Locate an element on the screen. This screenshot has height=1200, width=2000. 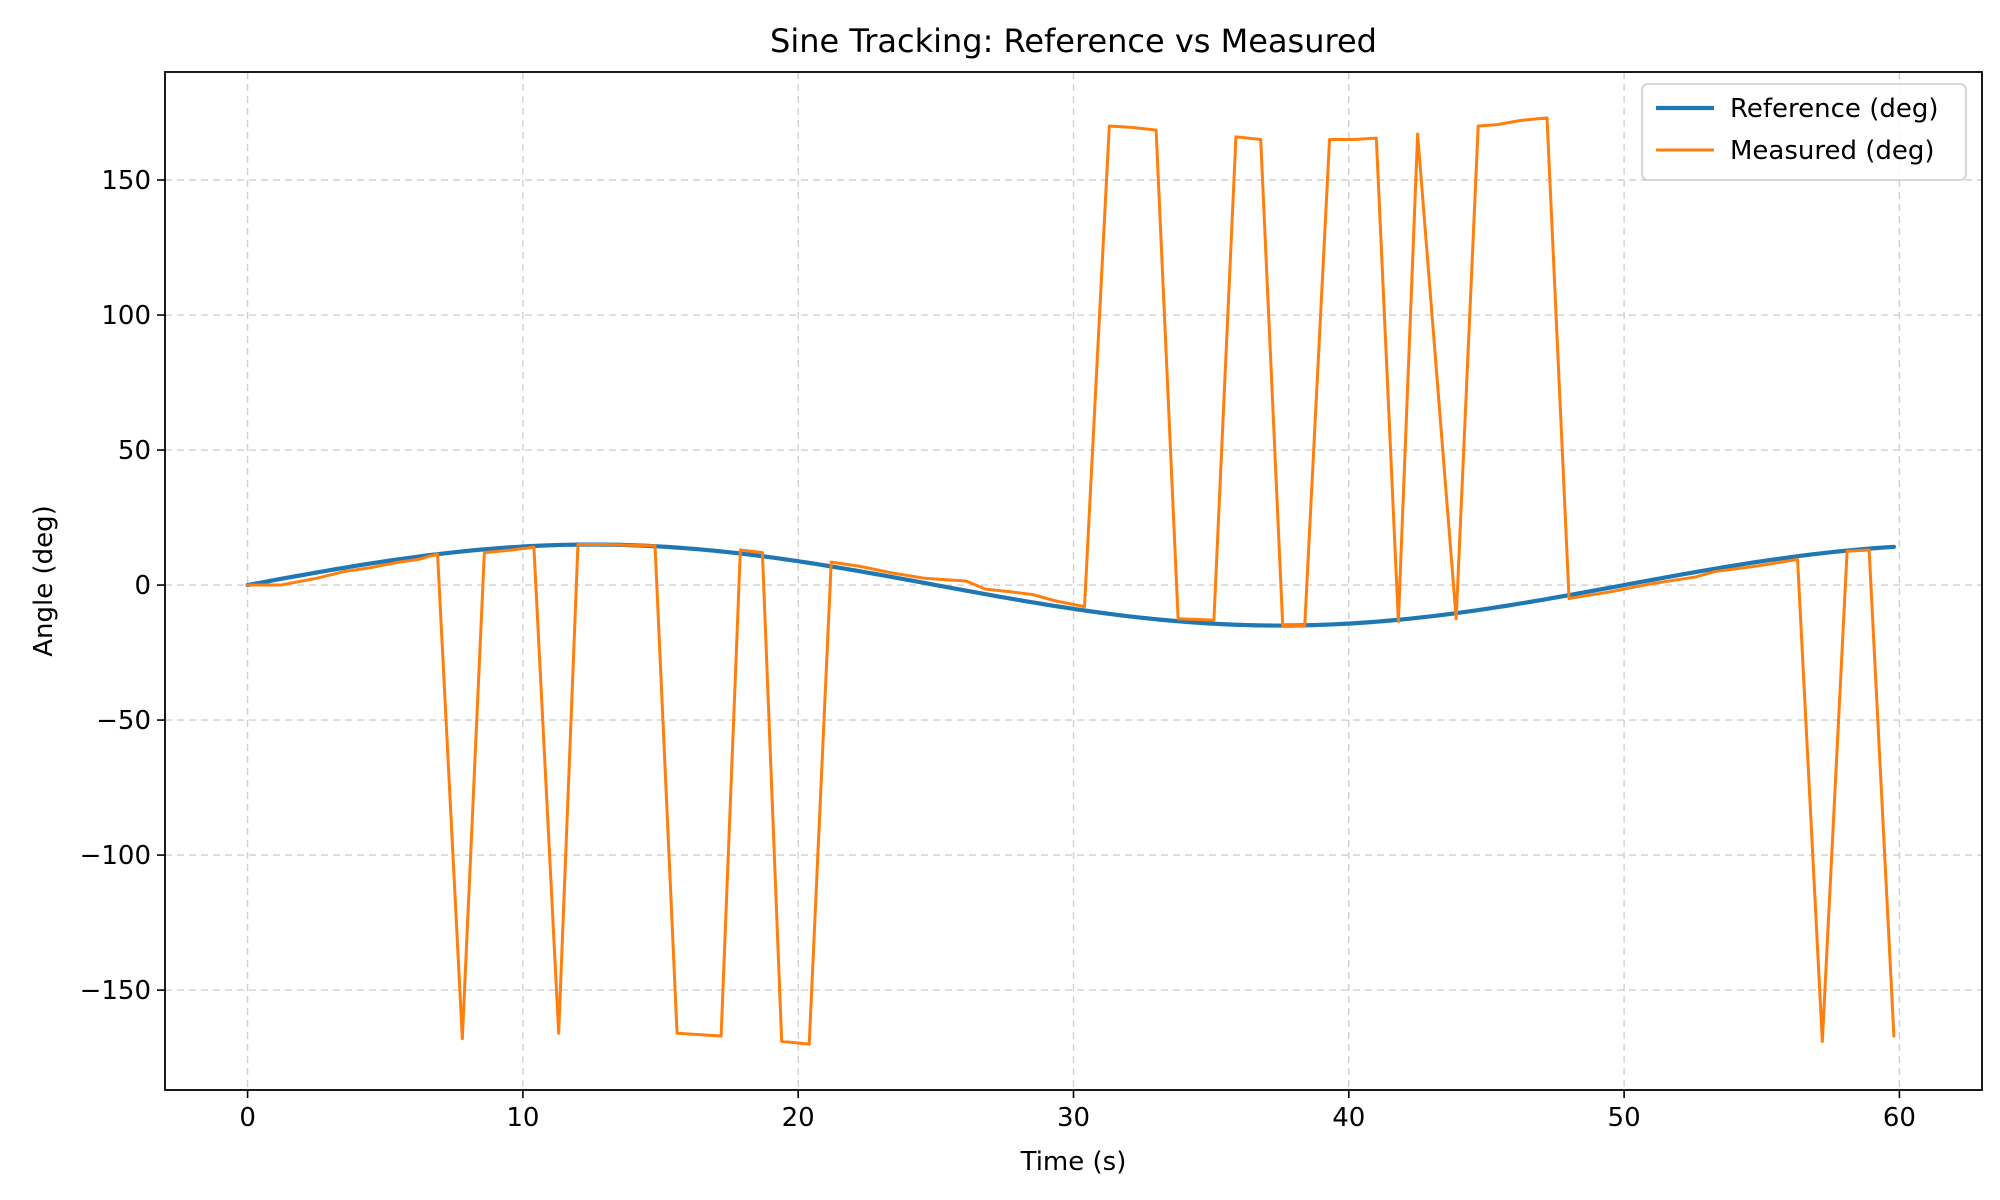
y-tick-label: −150 is located at coordinates (115, 991).